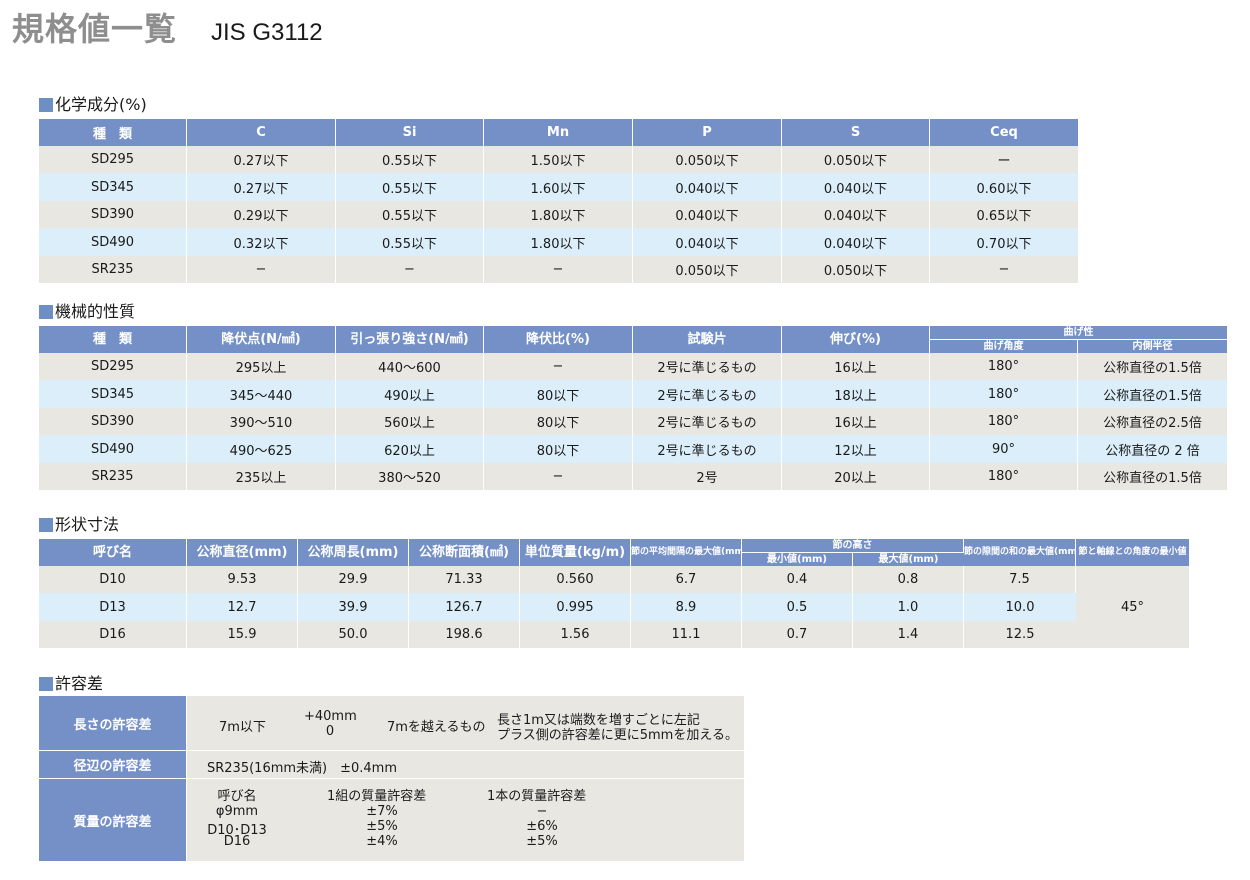 This screenshot has height=880, width=1250. What do you see at coordinates (410, 449) in the screenshot?
I see `table-cell: 620以上` at bounding box center [410, 449].